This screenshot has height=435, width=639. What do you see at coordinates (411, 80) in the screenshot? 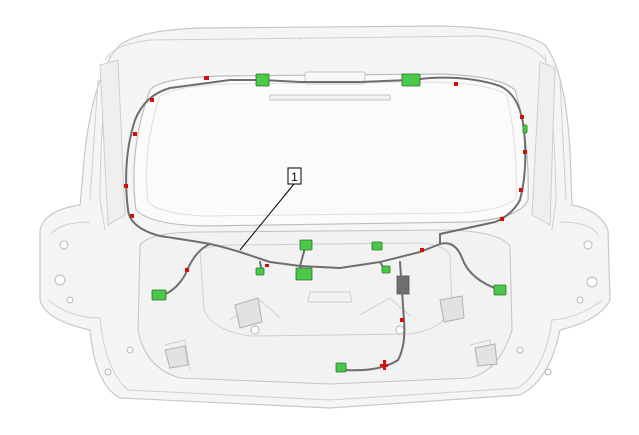
I see `connector-top-right` at bounding box center [411, 80].